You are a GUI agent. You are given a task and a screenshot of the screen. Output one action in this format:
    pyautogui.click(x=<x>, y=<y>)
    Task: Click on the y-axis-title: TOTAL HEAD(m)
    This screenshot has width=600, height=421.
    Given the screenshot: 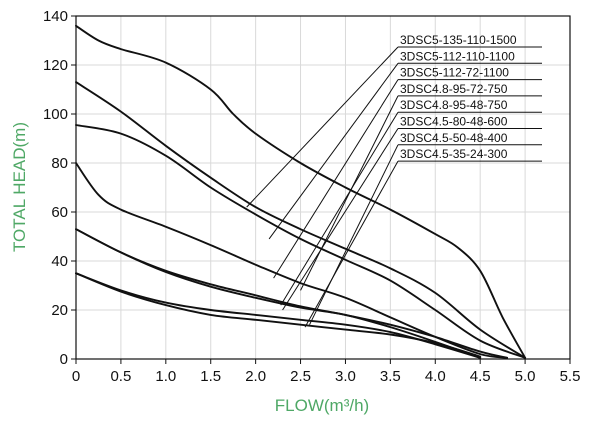 What is the action you would take?
    pyautogui.click(x=19, y=187)
    